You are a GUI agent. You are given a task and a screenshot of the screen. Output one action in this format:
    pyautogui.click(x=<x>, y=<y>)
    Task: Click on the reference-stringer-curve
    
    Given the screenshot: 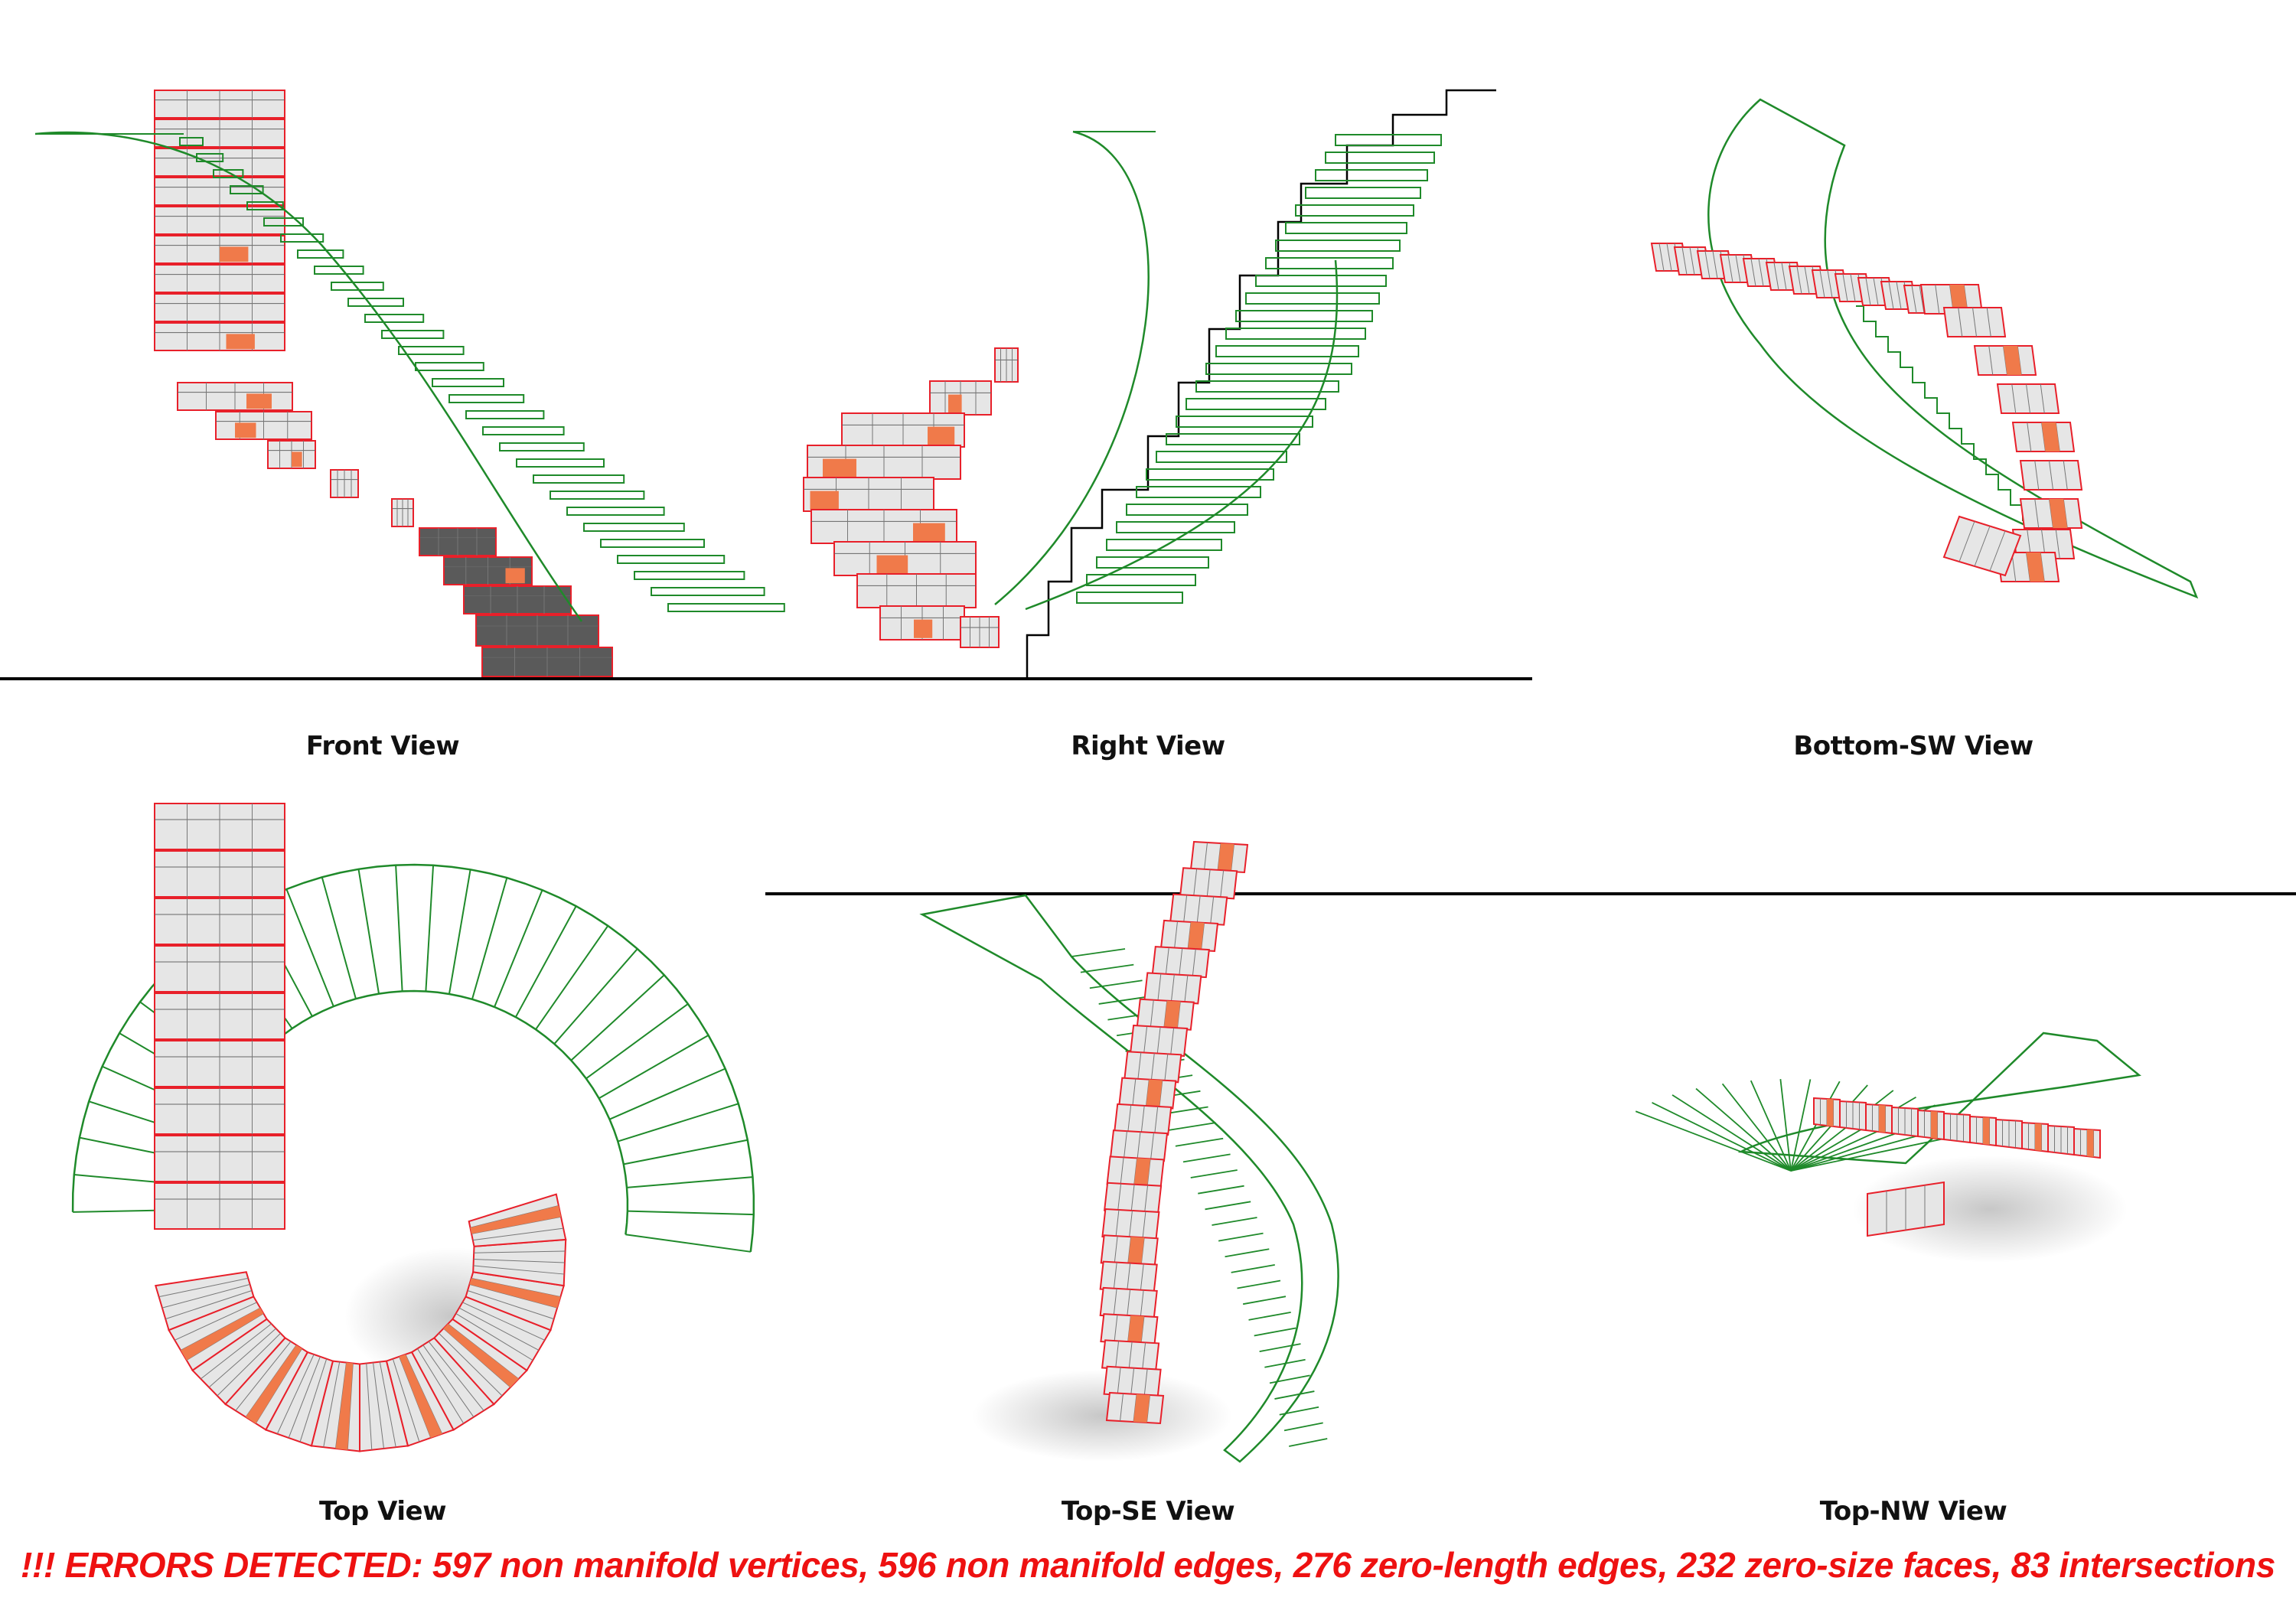 What is the action you would take?
    pyautogui.click(x=1182, y=435)
    